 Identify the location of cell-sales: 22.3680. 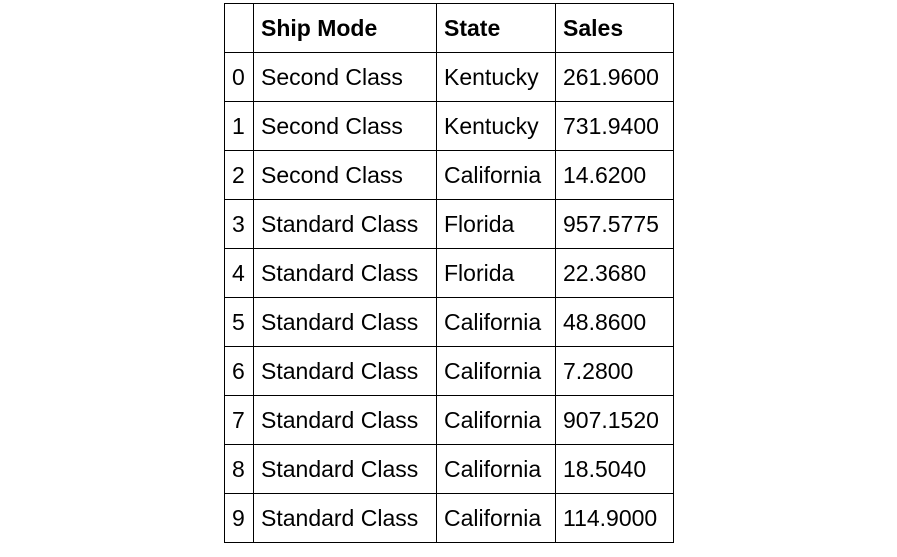
(614, 273).